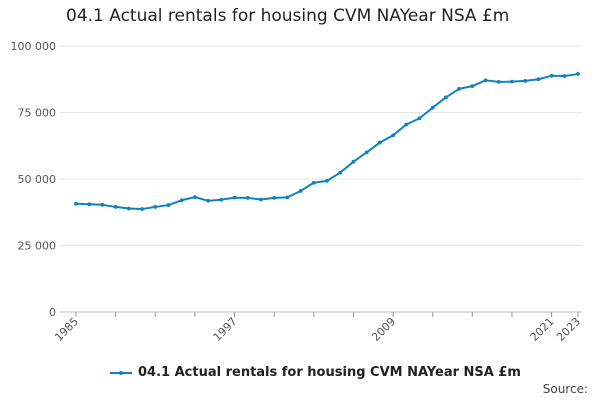 This screenshot has width=600, height=400. What do you see at coordinates (542, 329) in the screenshot?
I see `x-tick-label: 2021` at bounding box center [542, 329].